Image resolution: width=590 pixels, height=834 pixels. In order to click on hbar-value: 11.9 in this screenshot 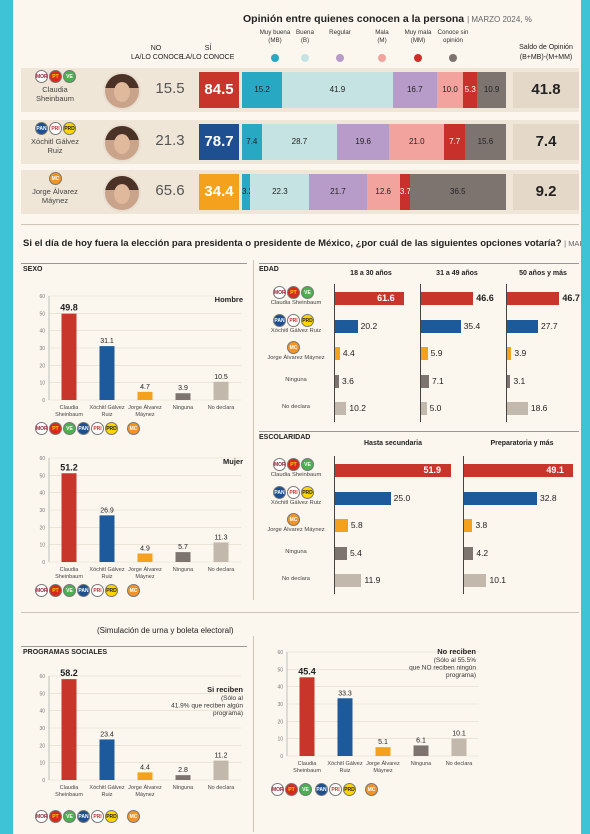, I will do `click(372, 580)`.